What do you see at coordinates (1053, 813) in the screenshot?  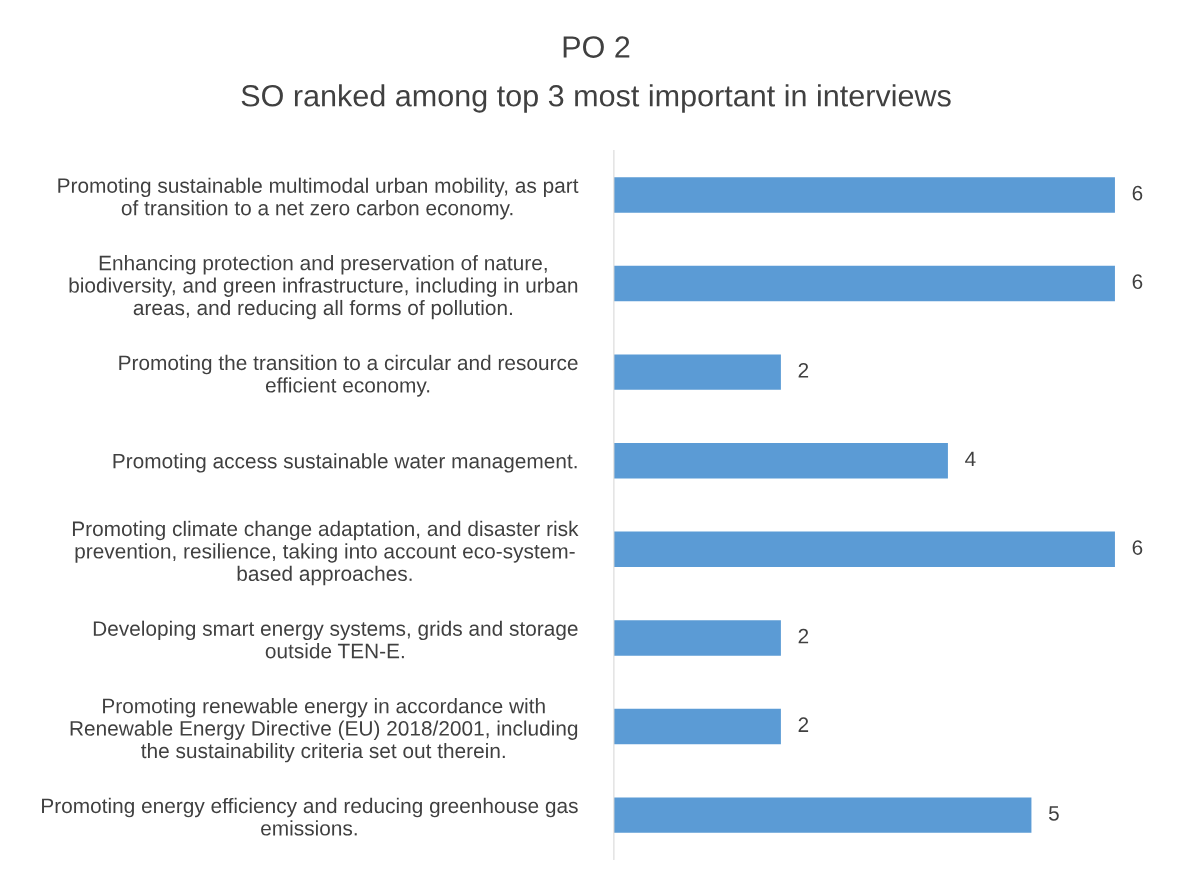 I see `data-label: 5` at bounding box center [1053, 813].